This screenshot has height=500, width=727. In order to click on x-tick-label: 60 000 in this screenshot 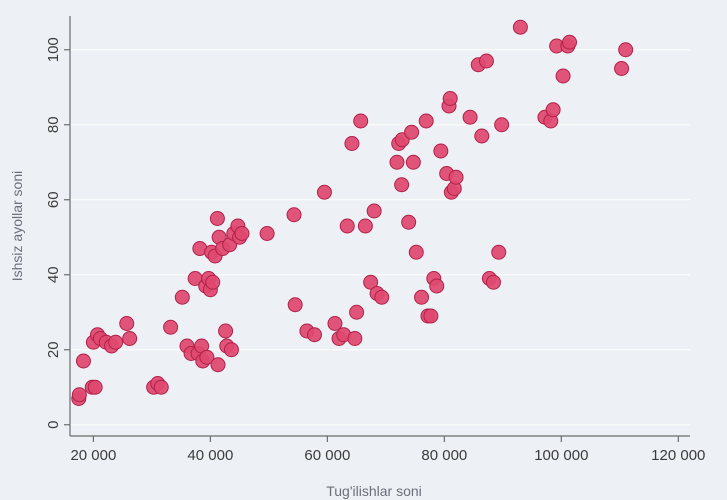, I will do `click(327, 455)`.